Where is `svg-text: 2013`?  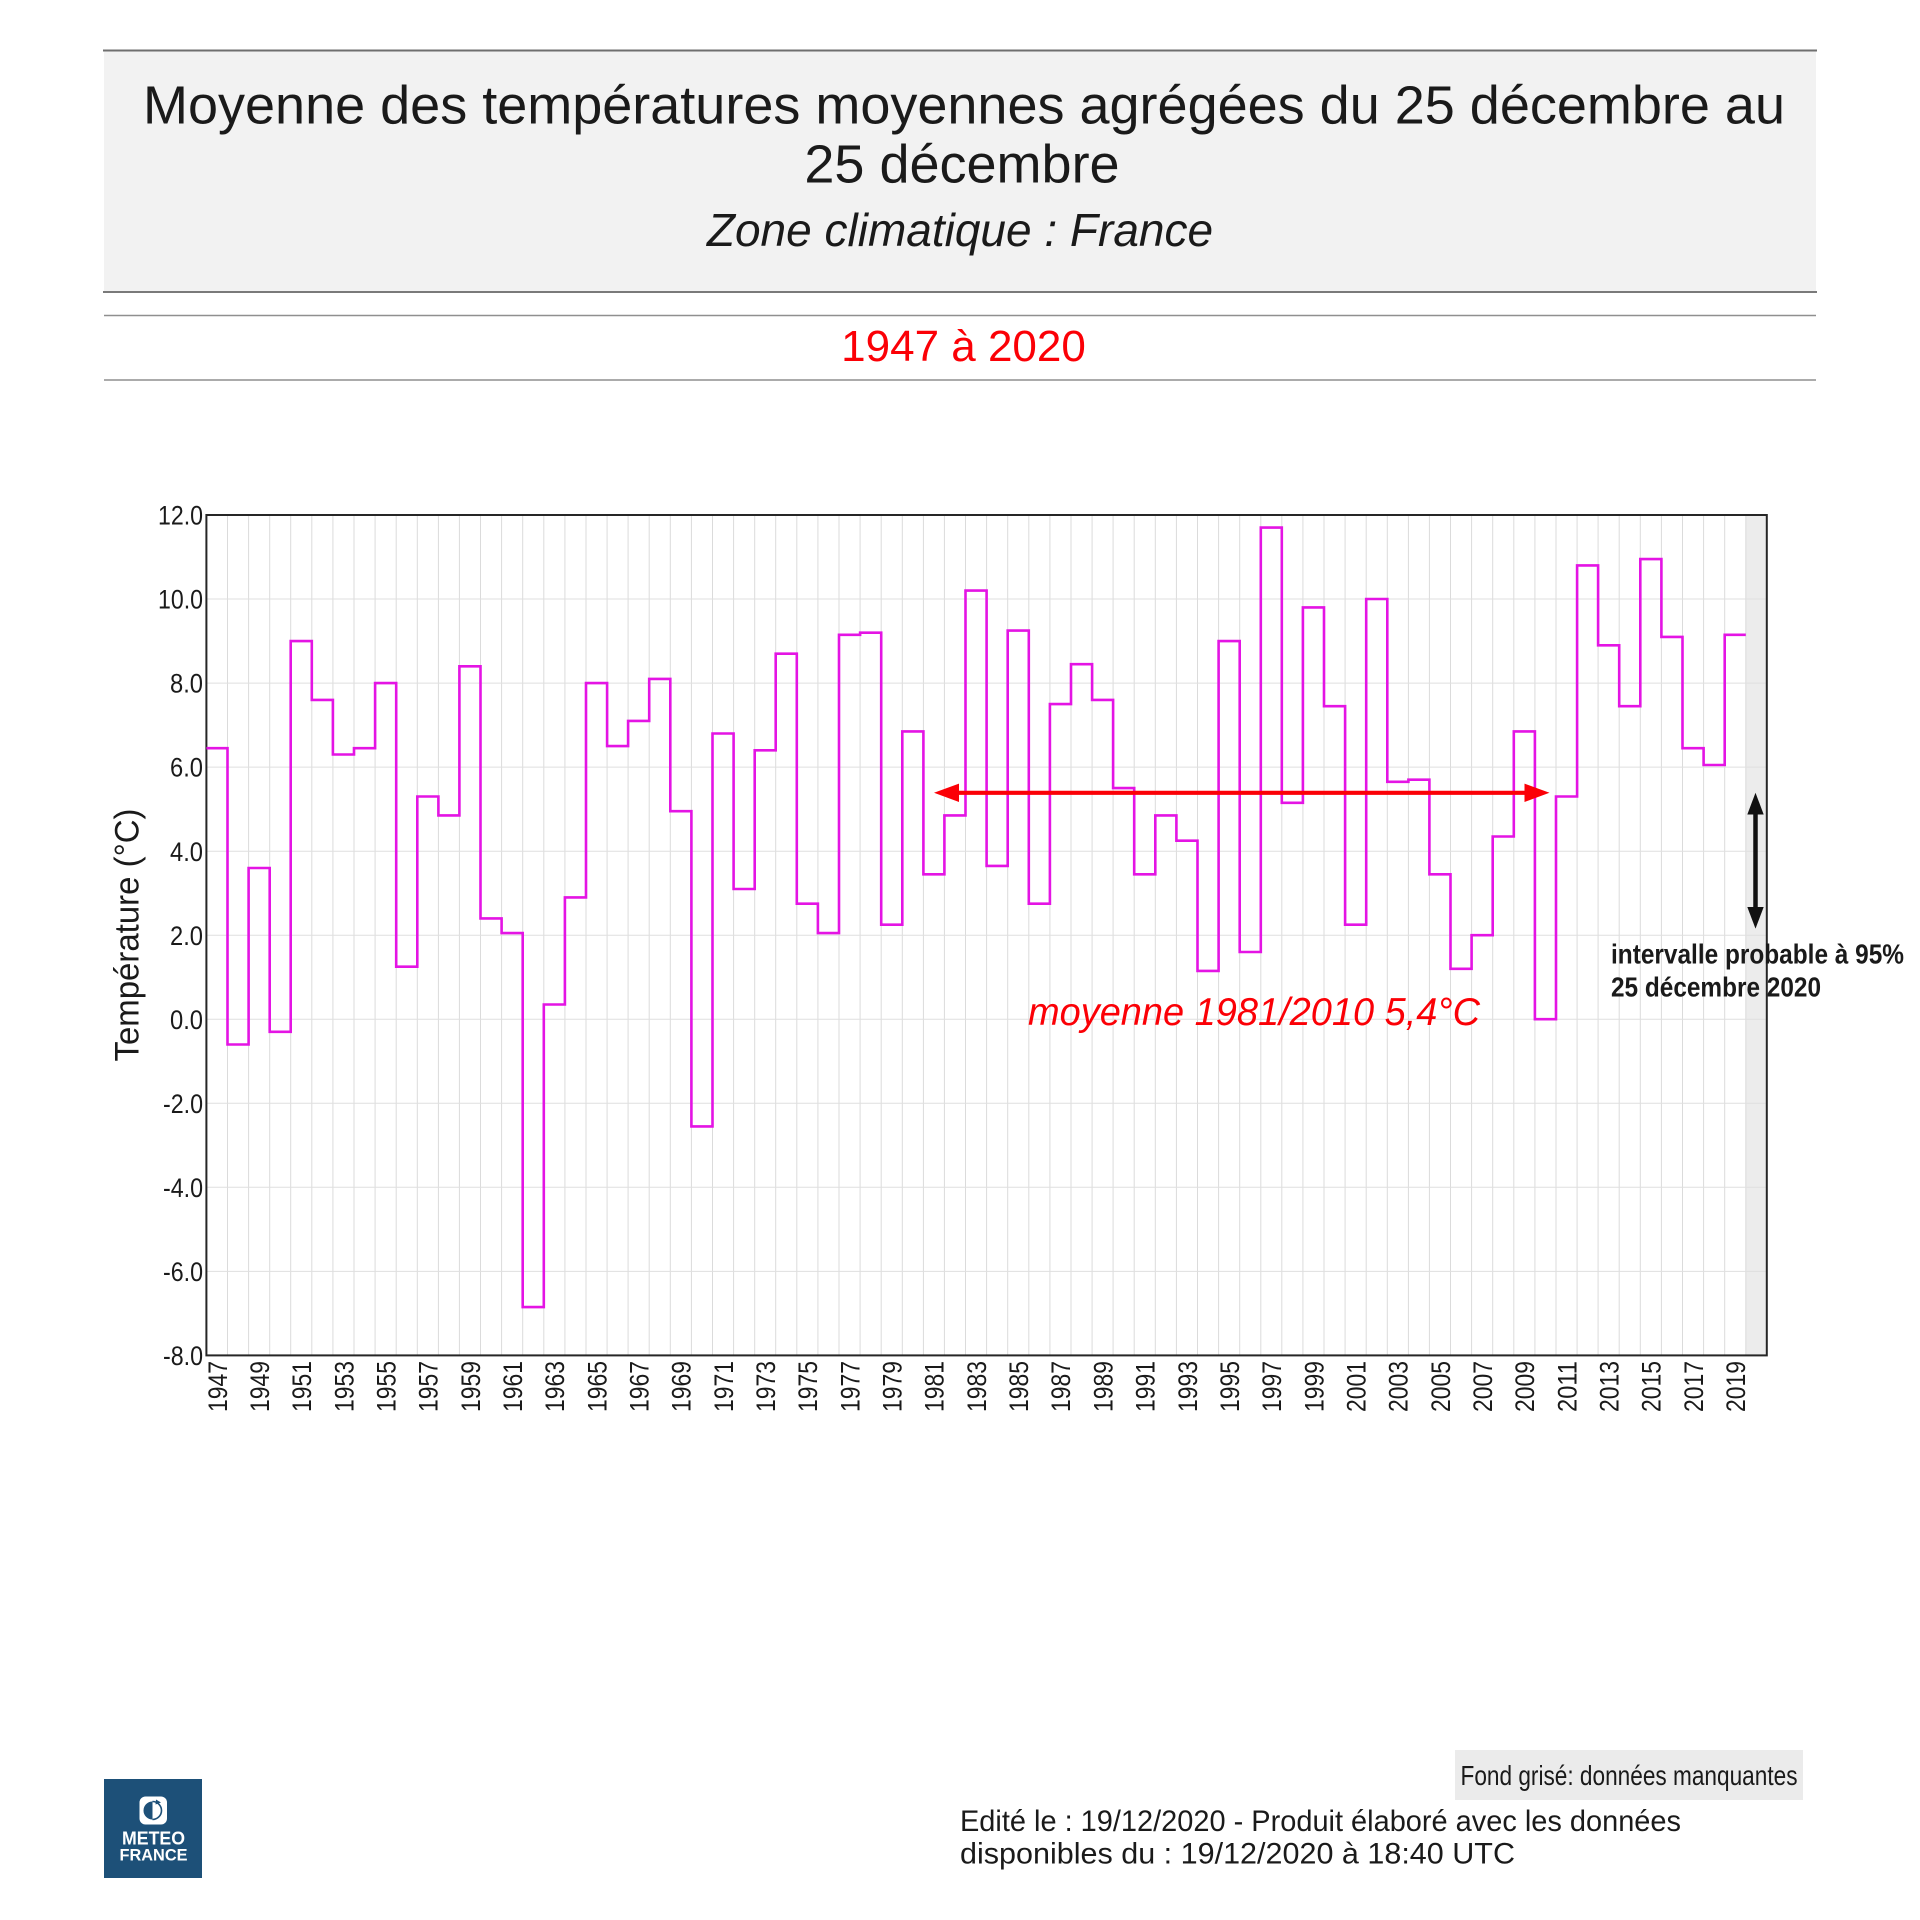 svg-text: 2013 is located at coordinates (1610, 1386).